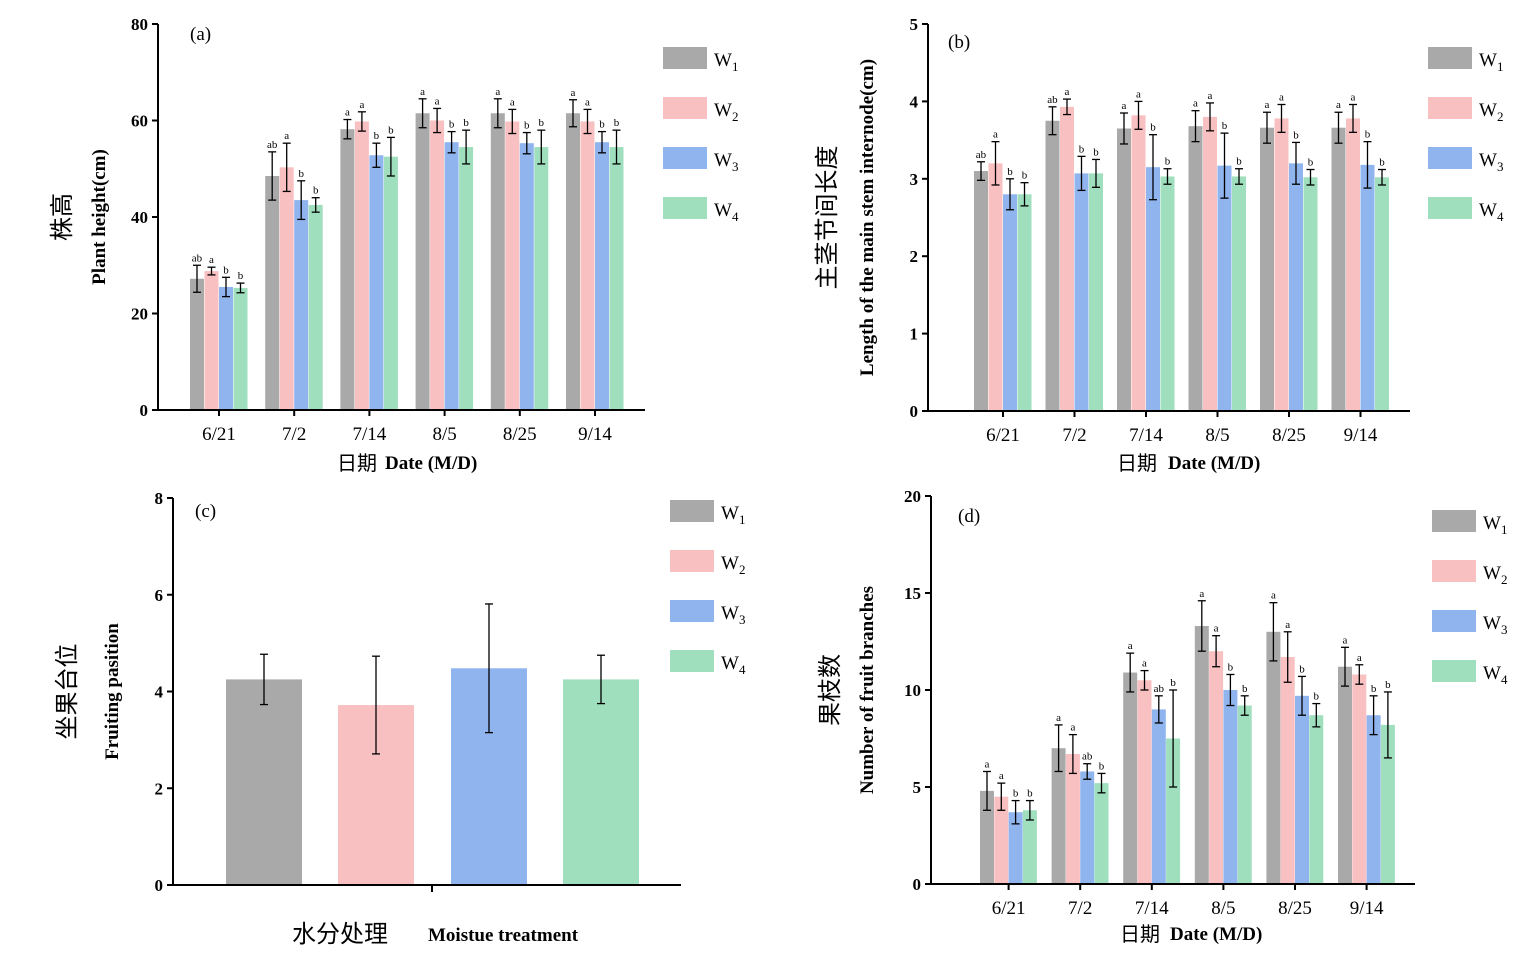 The image size is (1535, 964). Describe the element at coordinates (1491, 112) in the screenshot. I see `legend-label: W2` at that location.